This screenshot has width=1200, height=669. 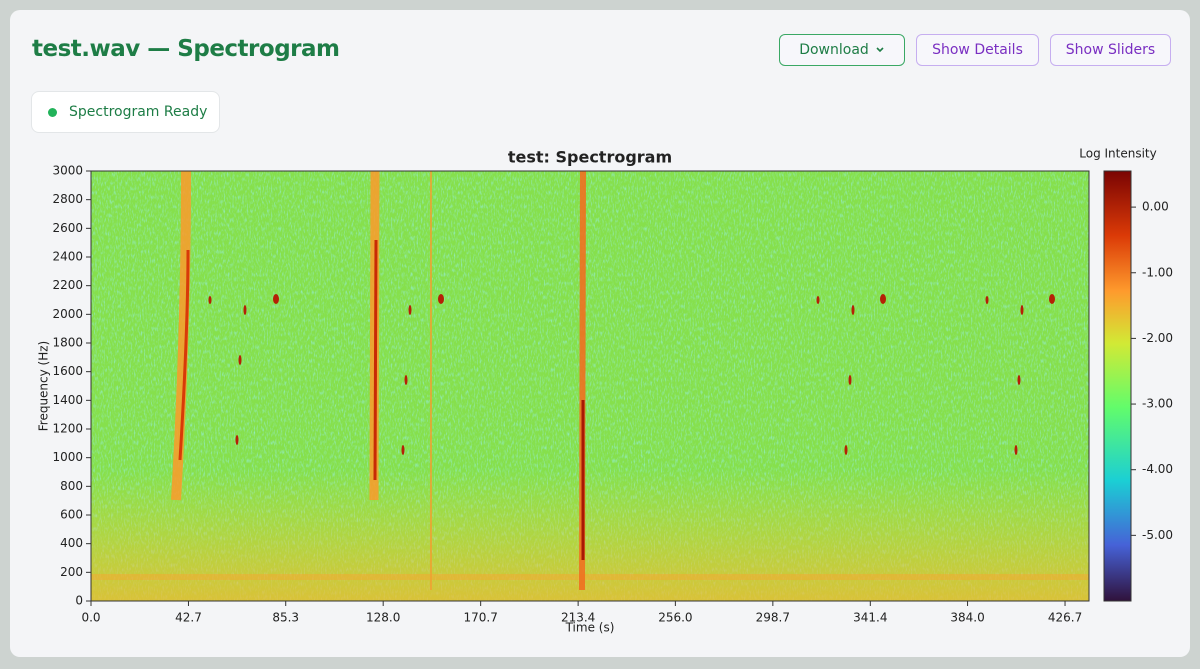 What do you see at coordinates (880, 50) in the screenshot?
I see `chevron-icon` at bounding box center [880, 50].